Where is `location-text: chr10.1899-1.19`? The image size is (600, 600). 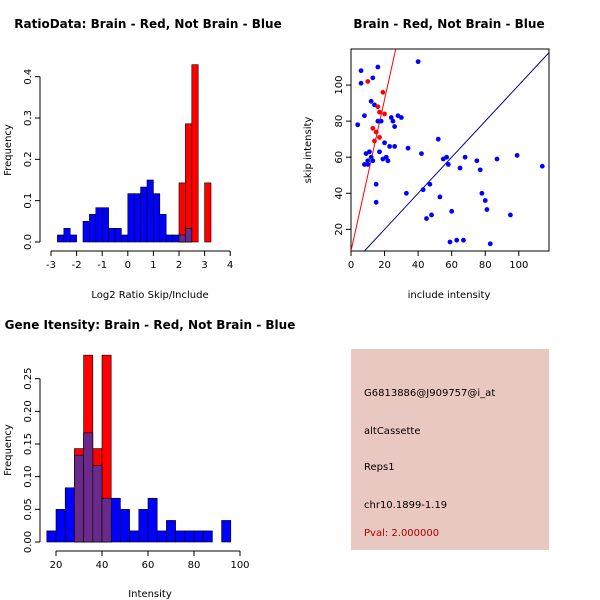
location-text: chr10.1899-1.19 is located at coordinates (405, 505).